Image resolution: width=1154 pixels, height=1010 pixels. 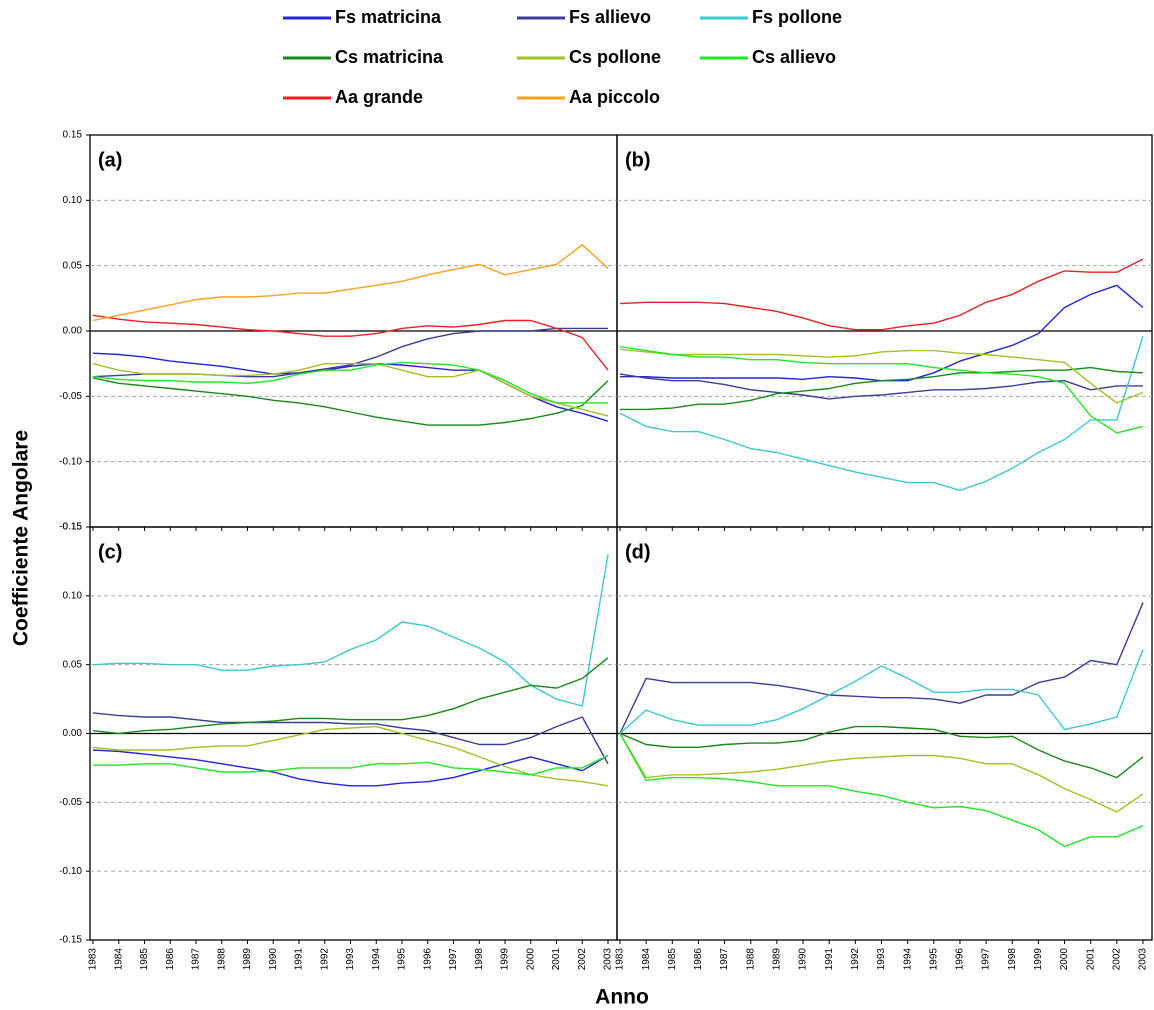 I want to click on y-axis-label: Coefficiente Angolare, so click(x=21, y=538).